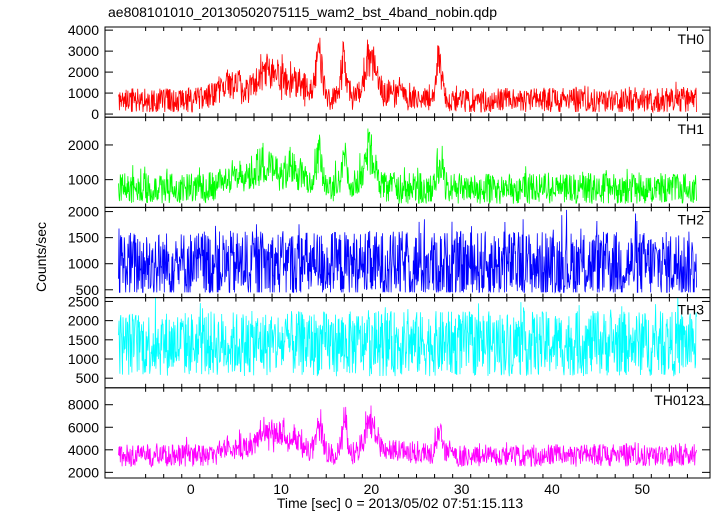 Image resolution: width=717 pixels, height=516 pixels. I want to click on y-tick-label: 3000, so click(83, 51).